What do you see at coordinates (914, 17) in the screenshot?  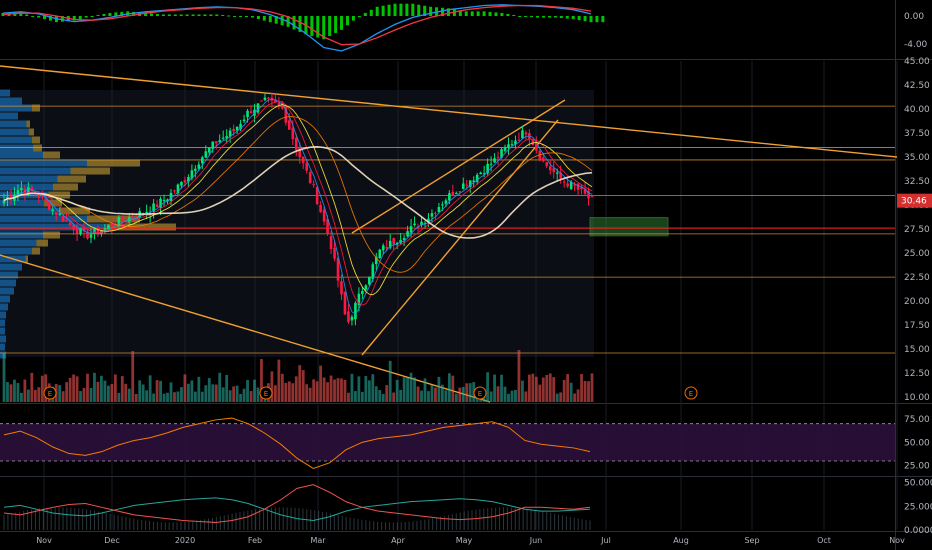 I see `macd-axis-label: 0.00` at bounding box center [914, 17].